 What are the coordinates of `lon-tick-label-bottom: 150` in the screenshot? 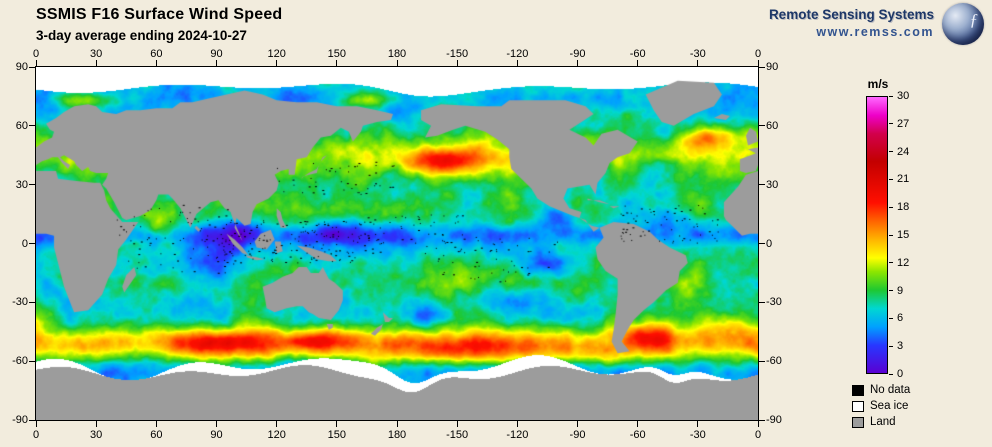 It's located at (337, 435).